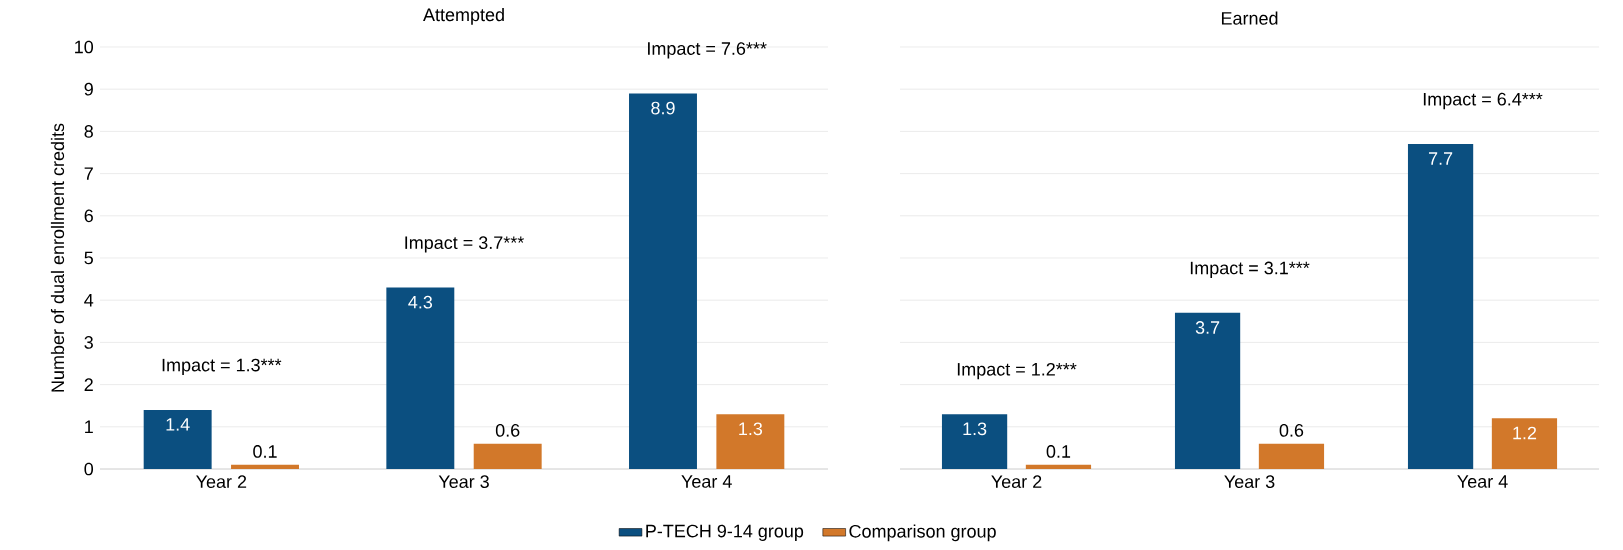 Image resolution: width=1623 pixels, height=550 pixels. I want to click on data-label: 4.3, so click(420, 302).